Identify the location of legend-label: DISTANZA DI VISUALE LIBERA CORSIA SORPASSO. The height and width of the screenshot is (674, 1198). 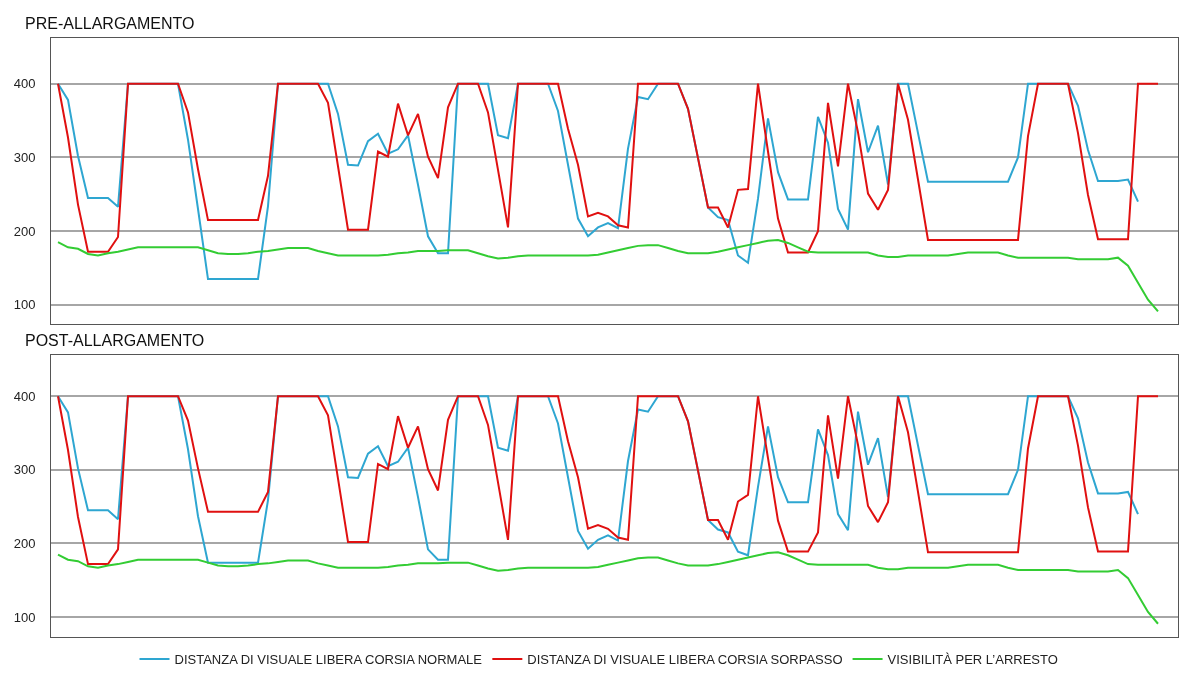
(685, 660).